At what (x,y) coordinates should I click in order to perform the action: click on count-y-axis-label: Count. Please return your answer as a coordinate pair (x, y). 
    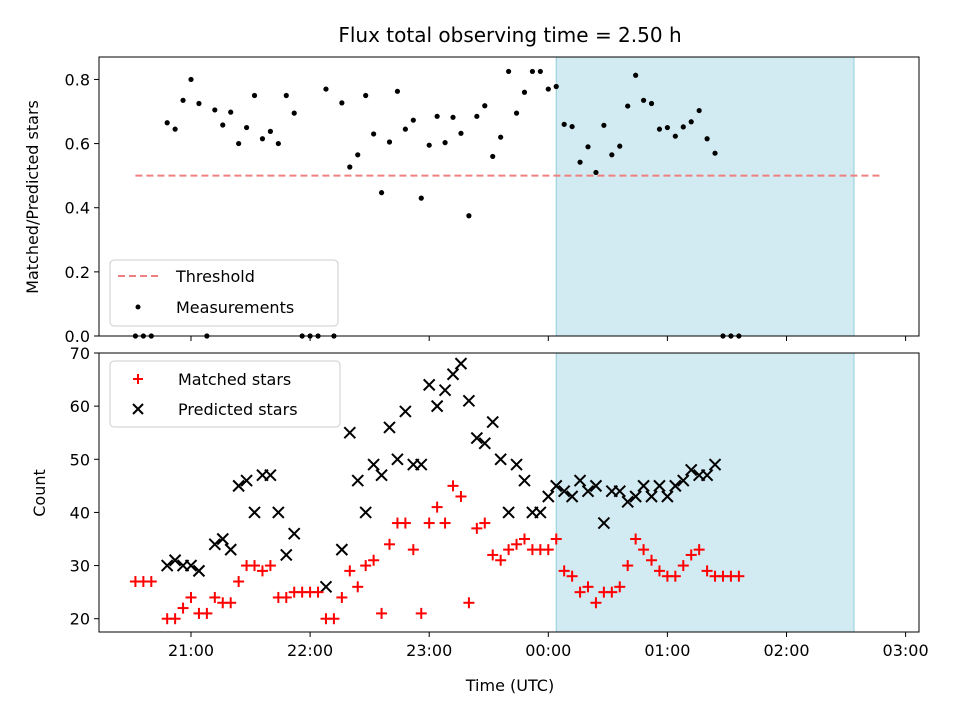
    Looking at the image, I should click on (39, 493).